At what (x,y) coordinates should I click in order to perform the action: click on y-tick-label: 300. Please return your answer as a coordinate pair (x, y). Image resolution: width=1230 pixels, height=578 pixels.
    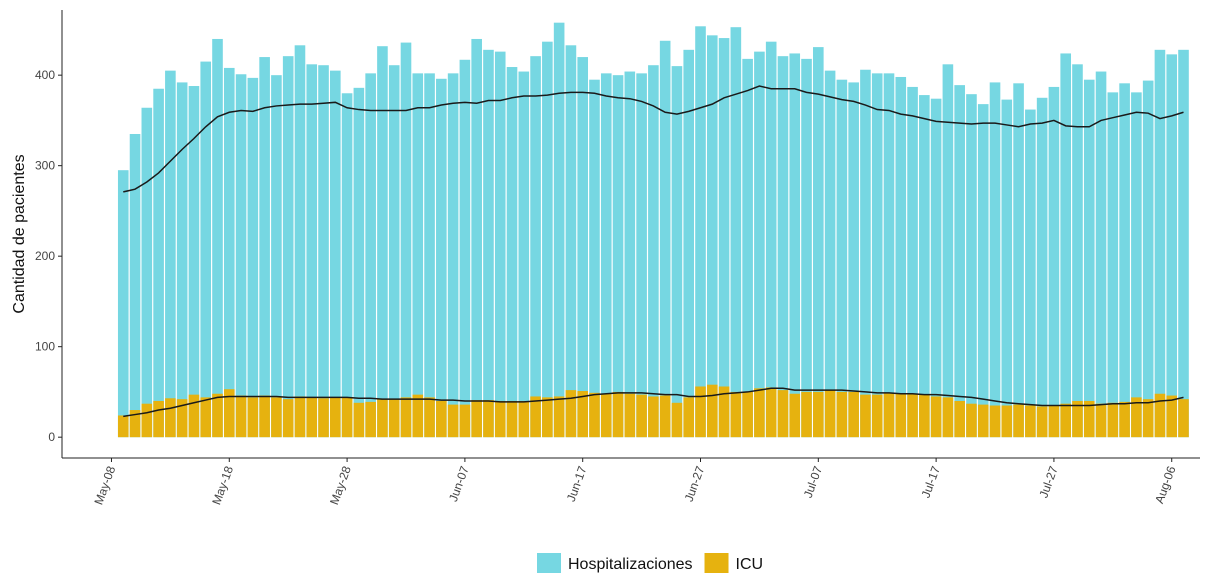
    Looking at the image, I should click on (45, 166).